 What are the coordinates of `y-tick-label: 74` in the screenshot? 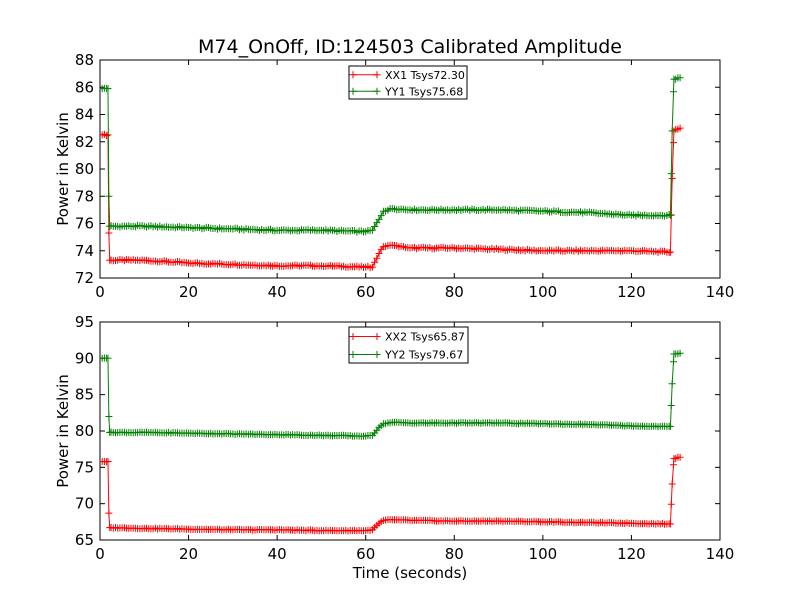 It's located at (84, 251).